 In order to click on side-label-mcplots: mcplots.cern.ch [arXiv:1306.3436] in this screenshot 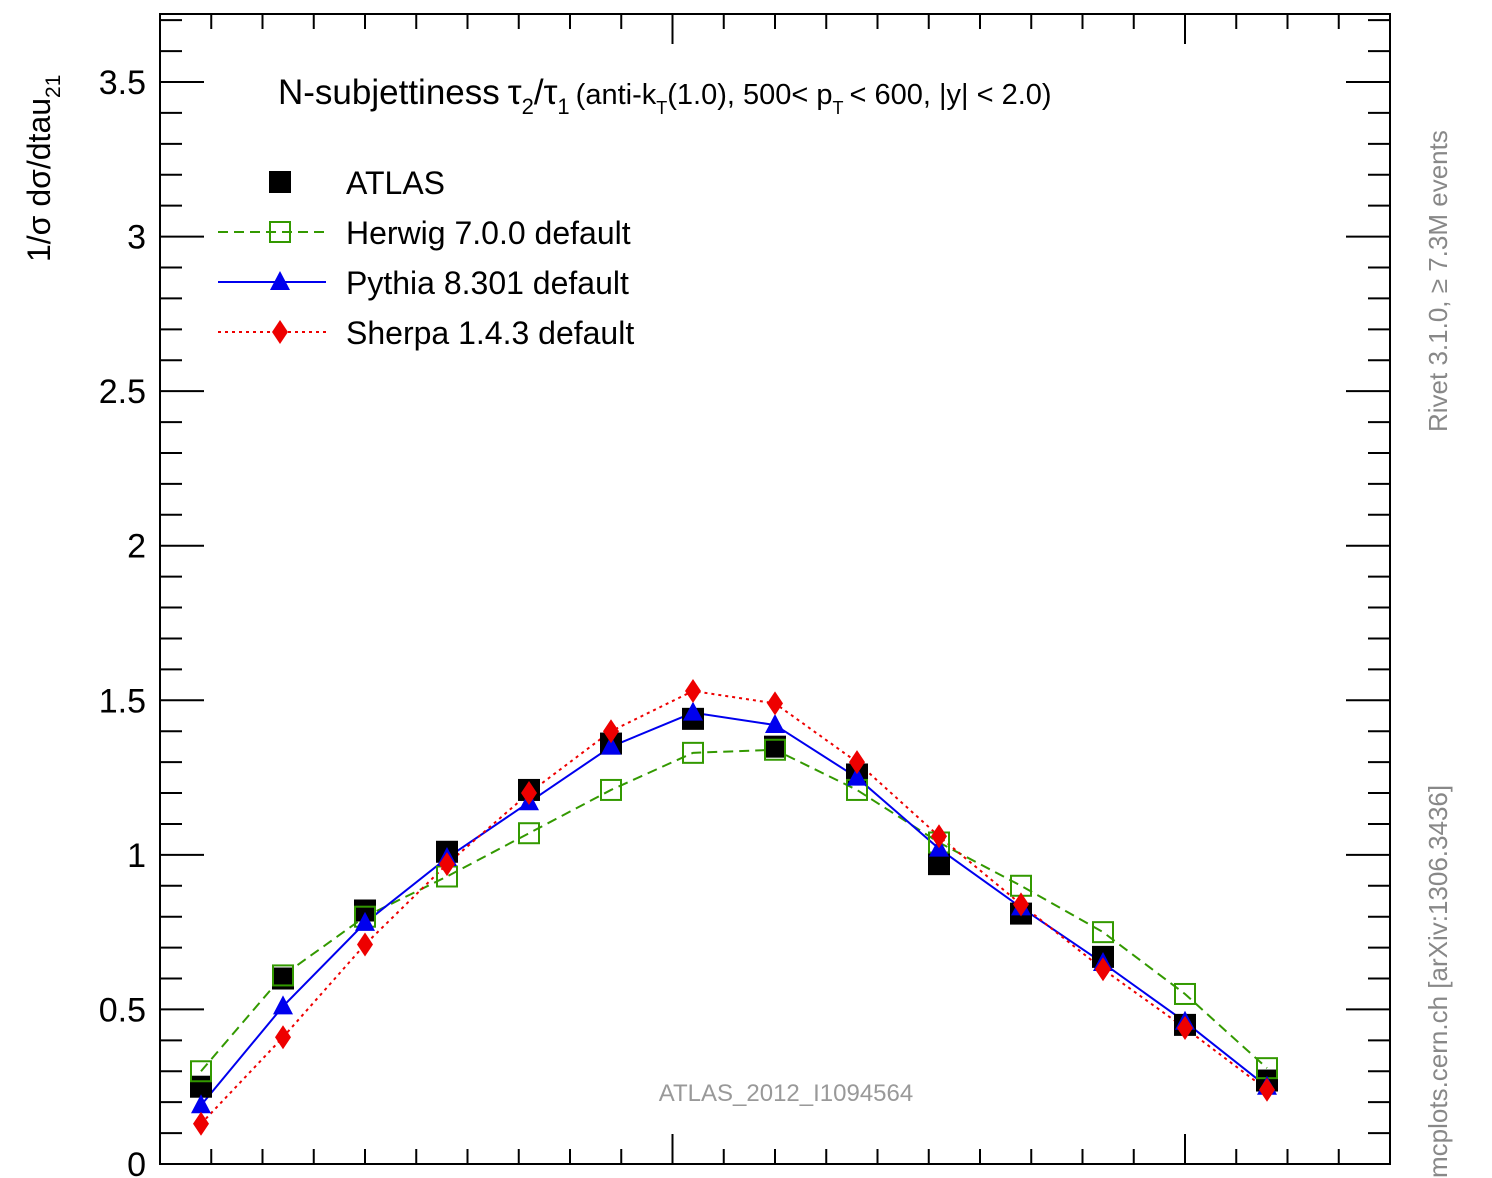, I will do `click(1438, 981)`.